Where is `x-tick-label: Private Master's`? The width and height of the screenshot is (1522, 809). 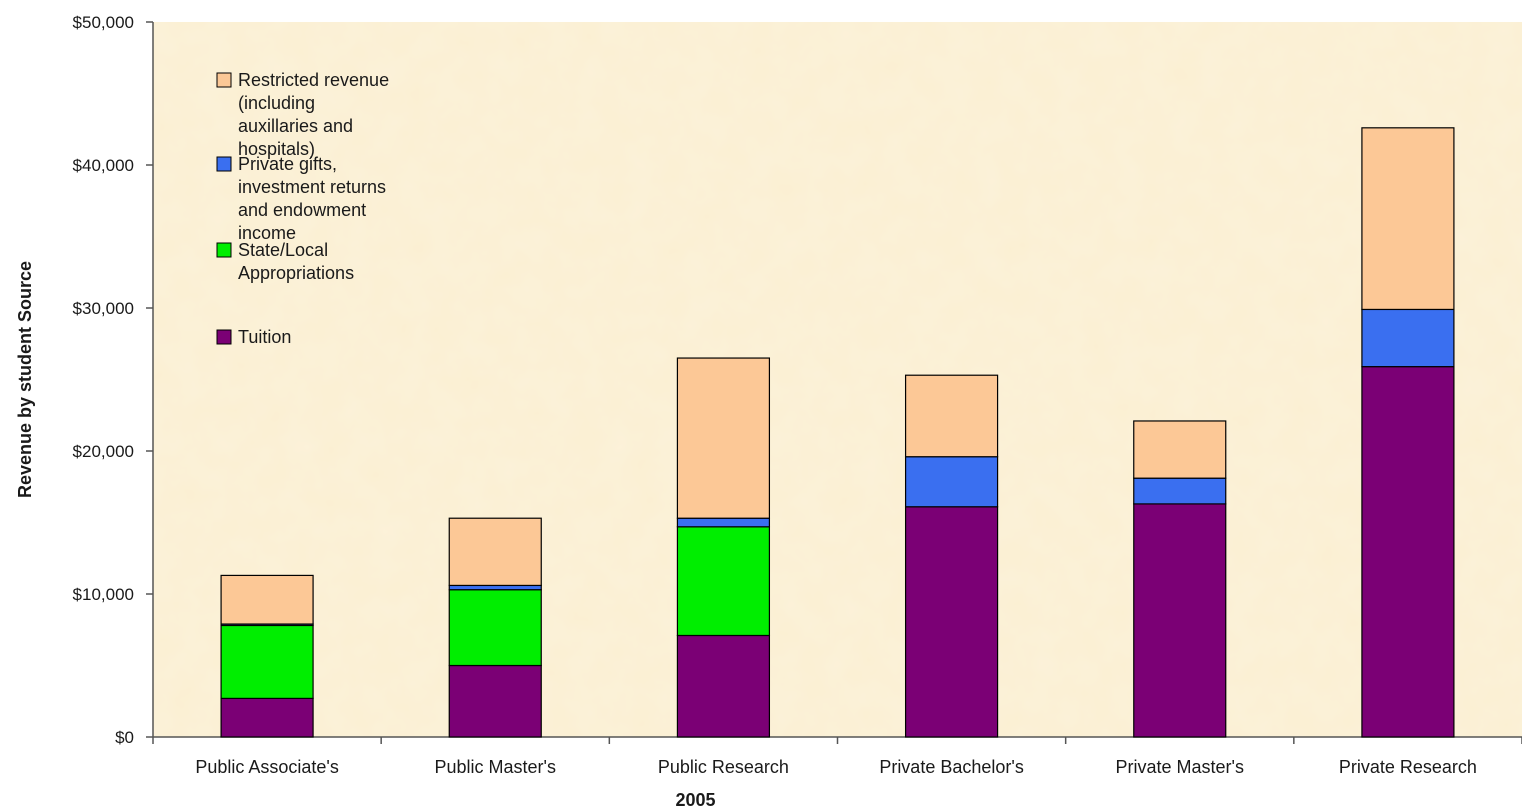 x-tick-label: Private Master's is located at coordinates (1180, 767).